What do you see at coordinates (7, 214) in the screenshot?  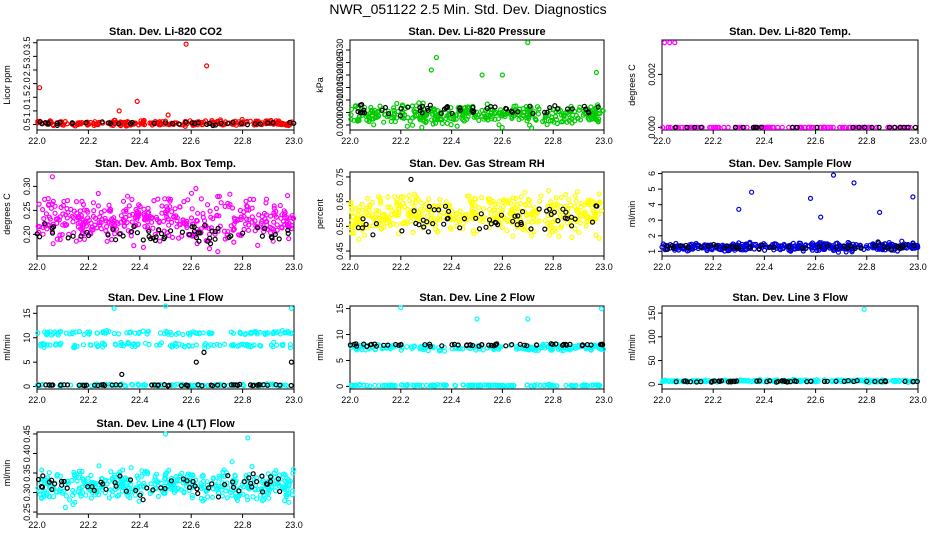 I see `y-axis-label: degrees C` at bounding box center [7, 214].